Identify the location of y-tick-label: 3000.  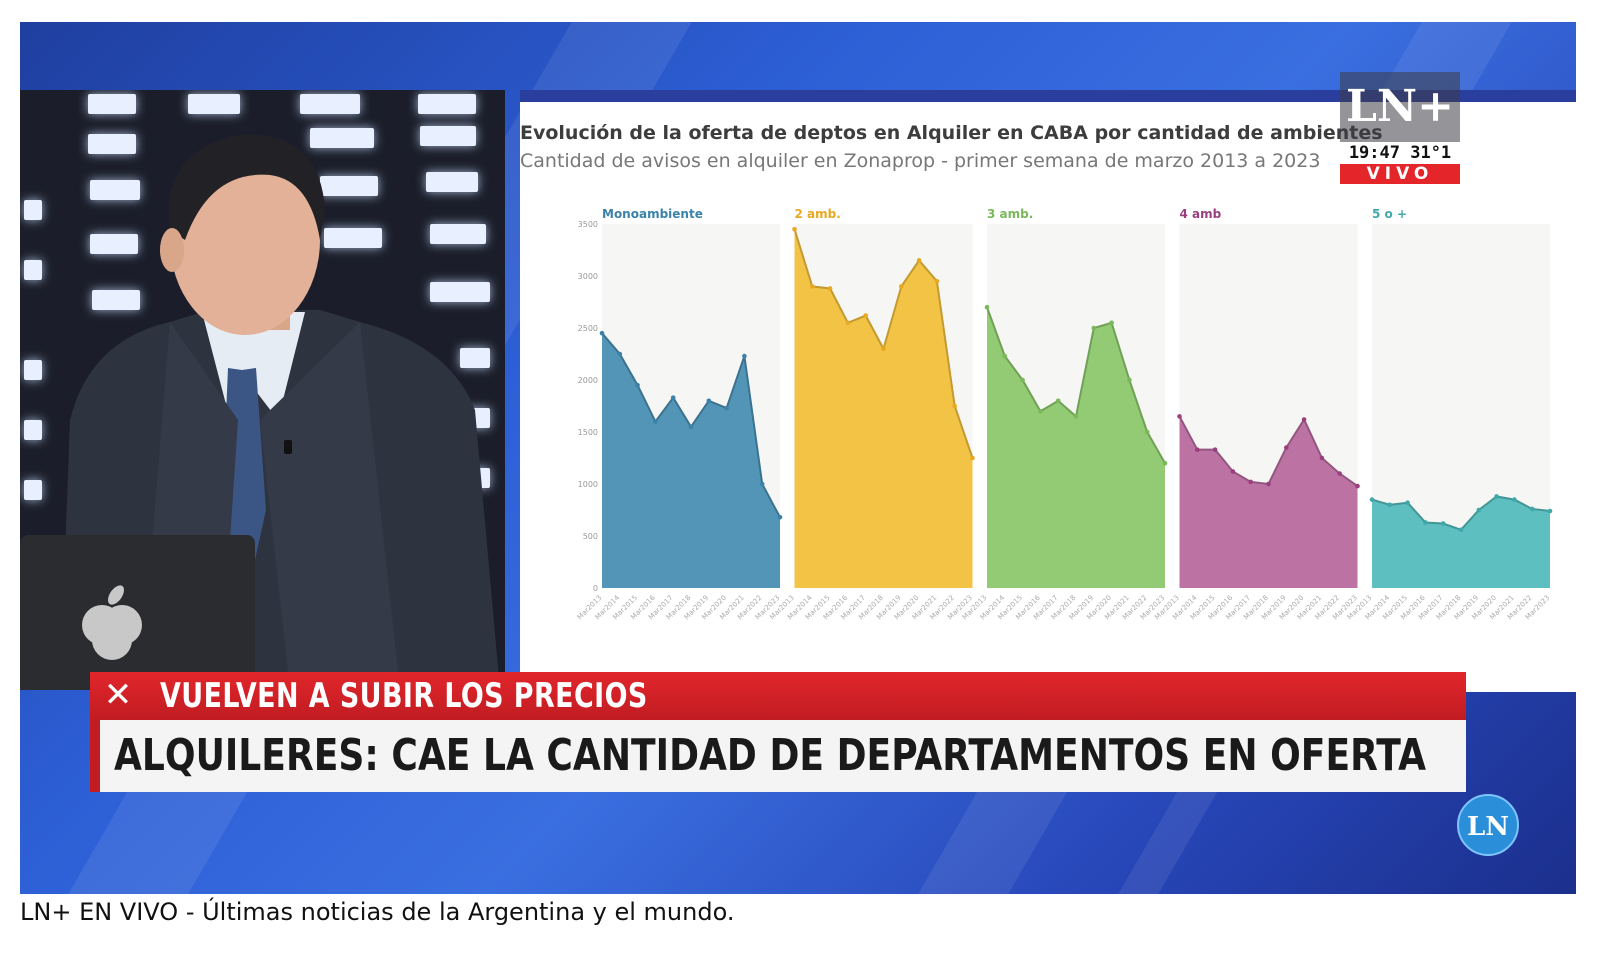
(588, 276).